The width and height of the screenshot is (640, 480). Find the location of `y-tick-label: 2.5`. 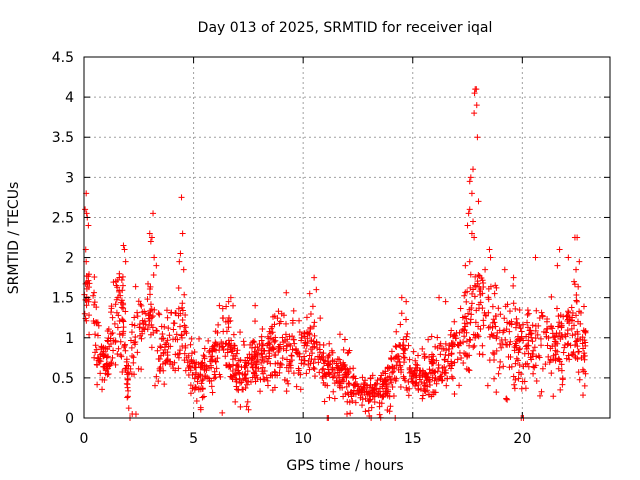

y-tick-label: 2.5 is located at coordinates (63, 218).